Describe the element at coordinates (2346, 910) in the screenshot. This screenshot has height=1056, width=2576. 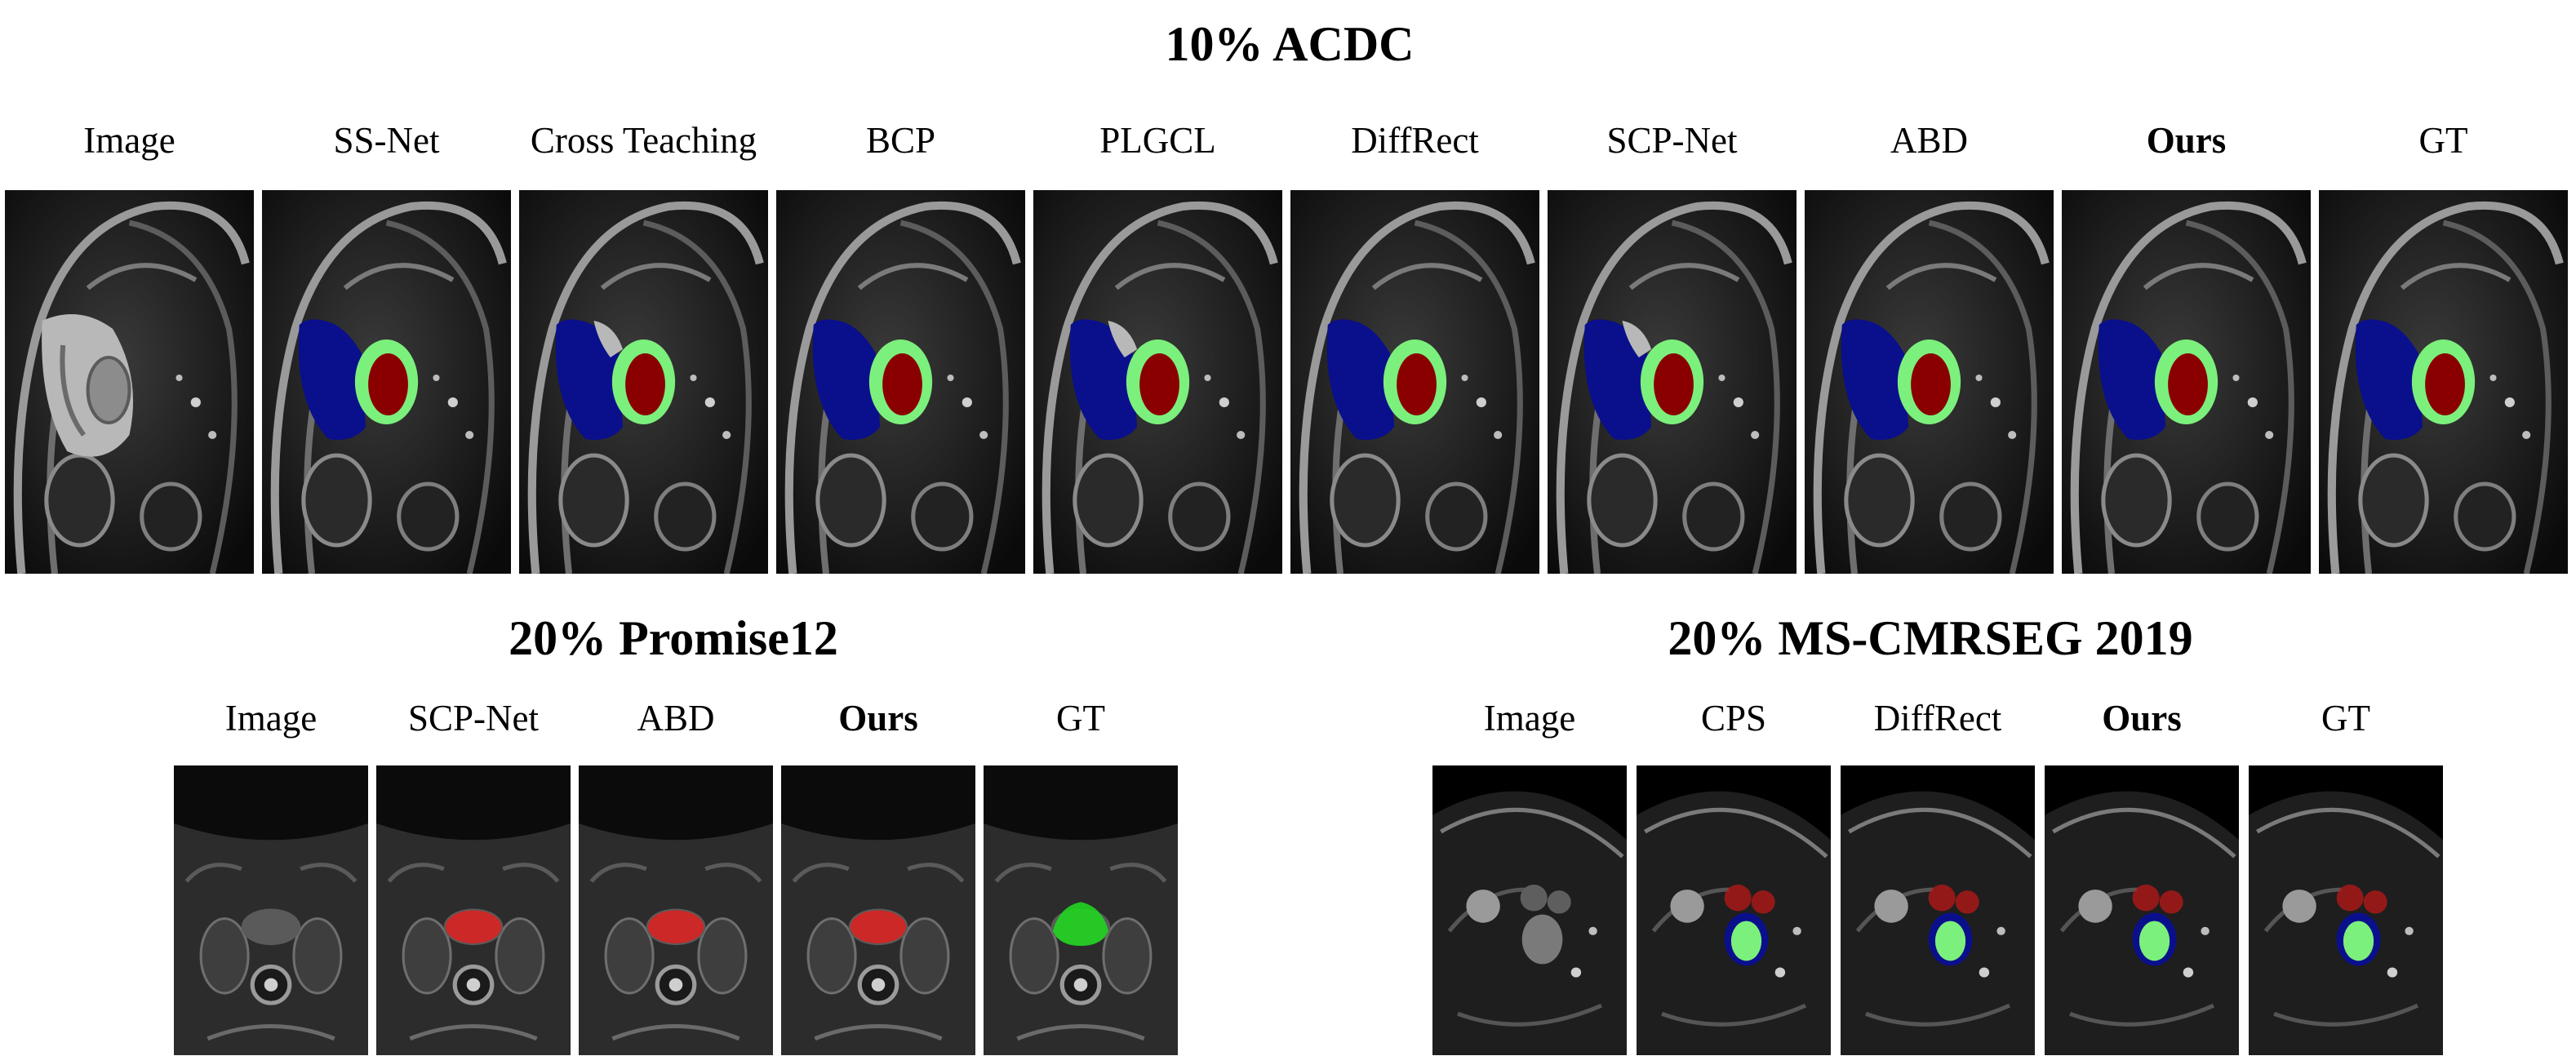
I see `mscmr-panel-gt` at that location.